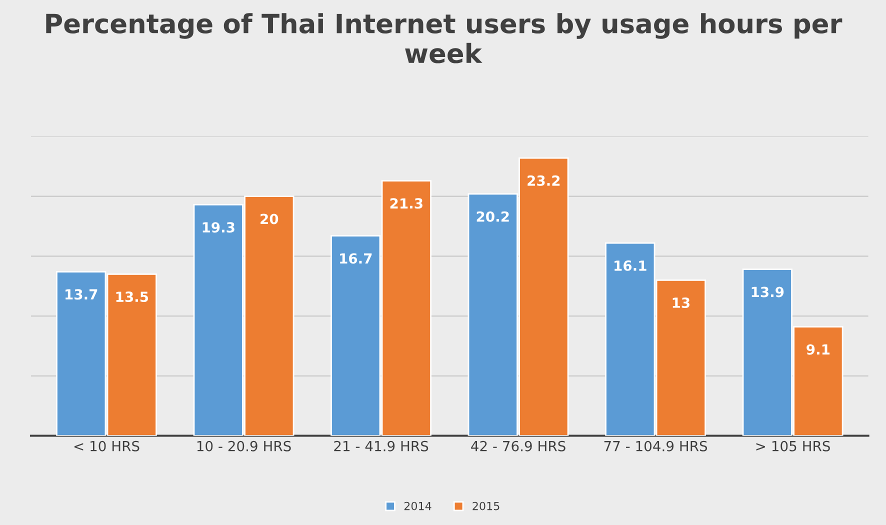  I want to click on data-label: 9.1, so click(818, 349).